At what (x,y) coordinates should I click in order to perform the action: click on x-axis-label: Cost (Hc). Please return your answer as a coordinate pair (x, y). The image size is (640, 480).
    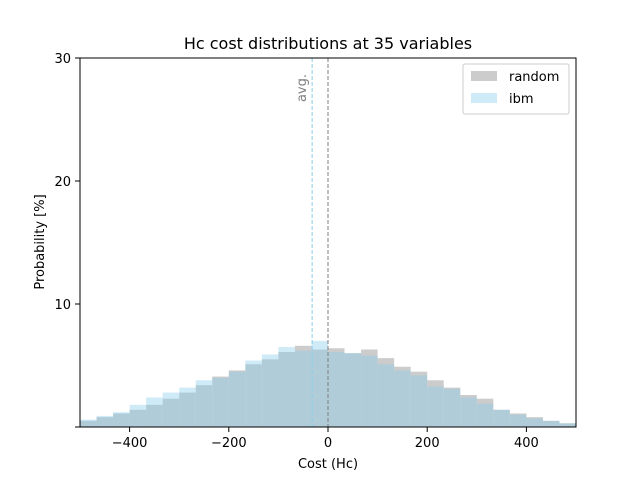
    Looking at the image, I should click on (328, 464).